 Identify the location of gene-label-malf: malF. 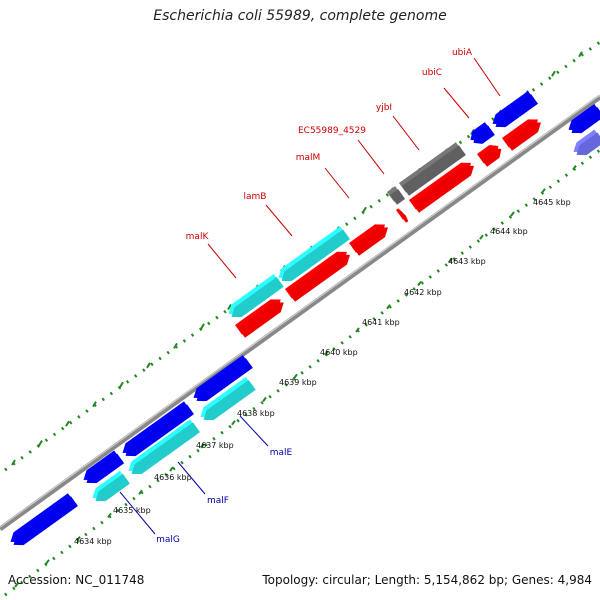
(218, 501).